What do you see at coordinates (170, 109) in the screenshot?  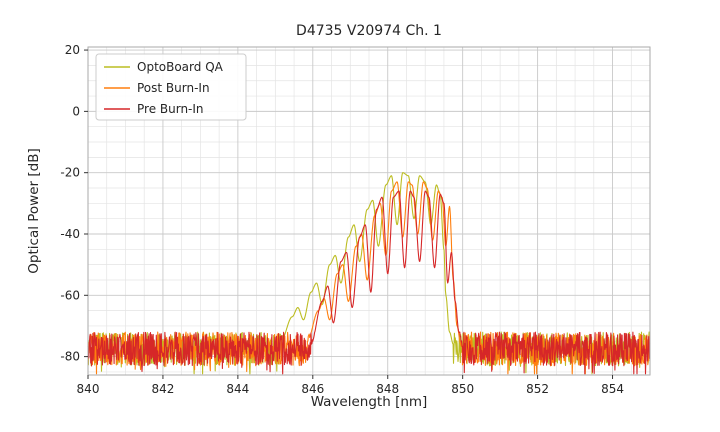 I see `legend-label-2: Pre Burn-In` at bounding box center [170, 109].